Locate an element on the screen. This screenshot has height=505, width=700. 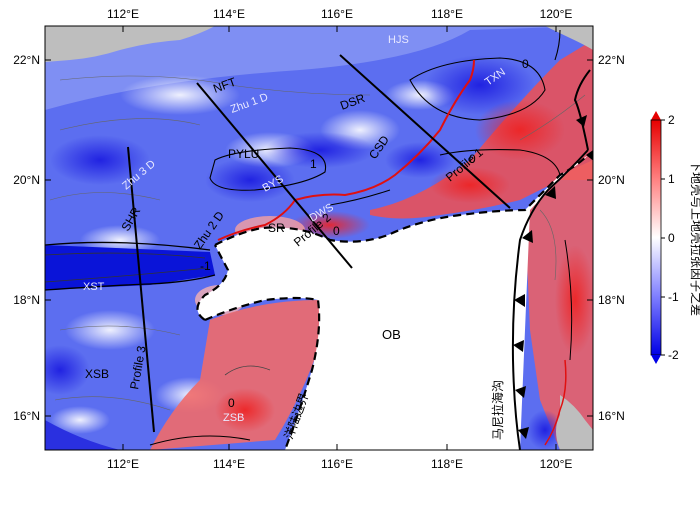
lon-label-top: 114°E is located at coordinates (229, 14).